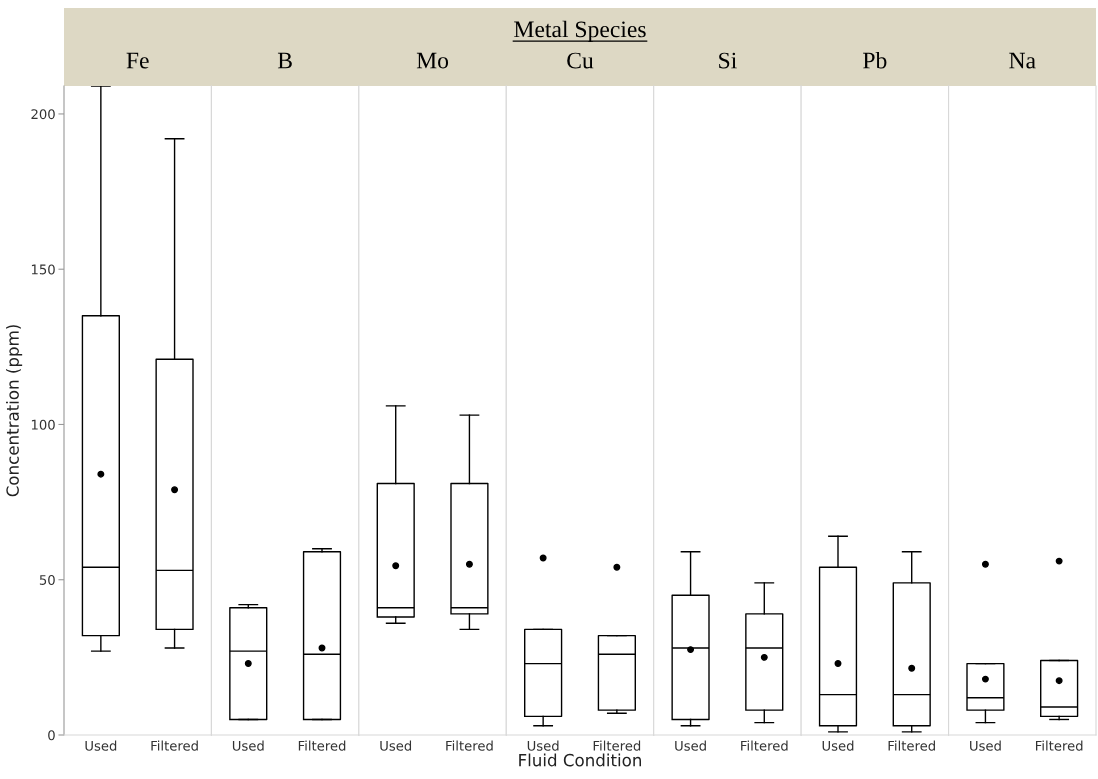 Image resolution: width=1098 pixels, height=779 pixels. What do you see at coordinates (284, 60) in the screenshot?
I see `chart-title: B` at bounding box center [284, 60].